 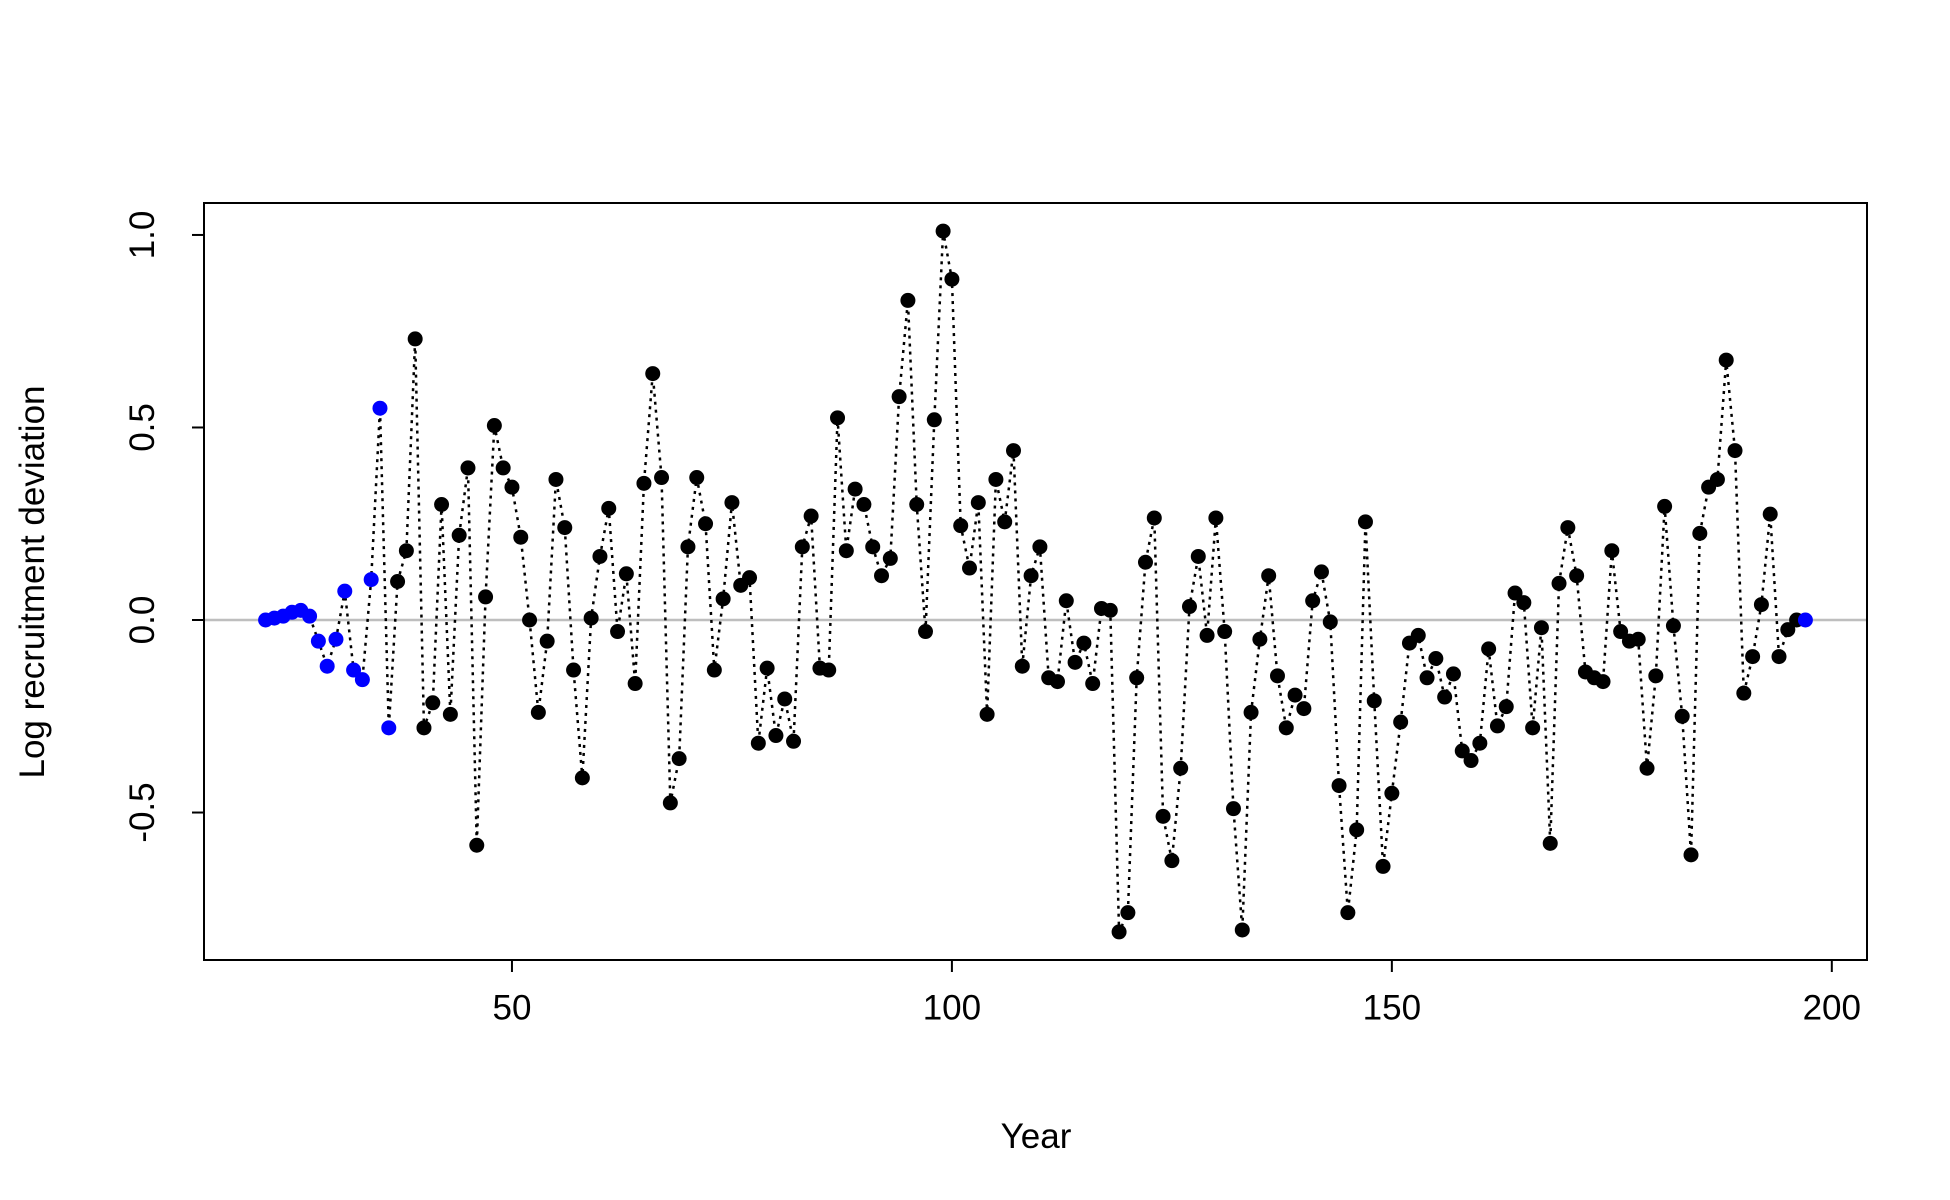 I want to click on y-tick-label: 0.0, so click(x=142, y=620).